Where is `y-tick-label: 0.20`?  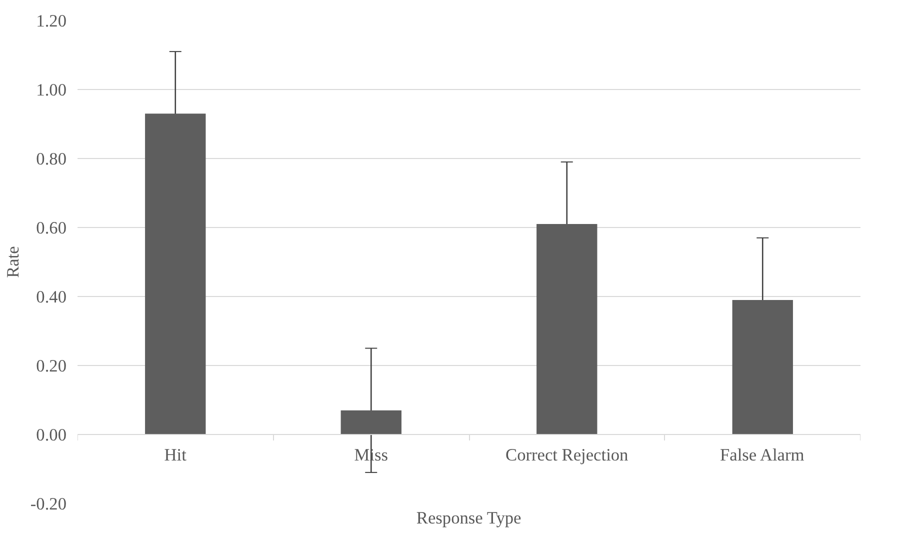 y-tick-label: 0.20 is located at coordinates (51, 366).